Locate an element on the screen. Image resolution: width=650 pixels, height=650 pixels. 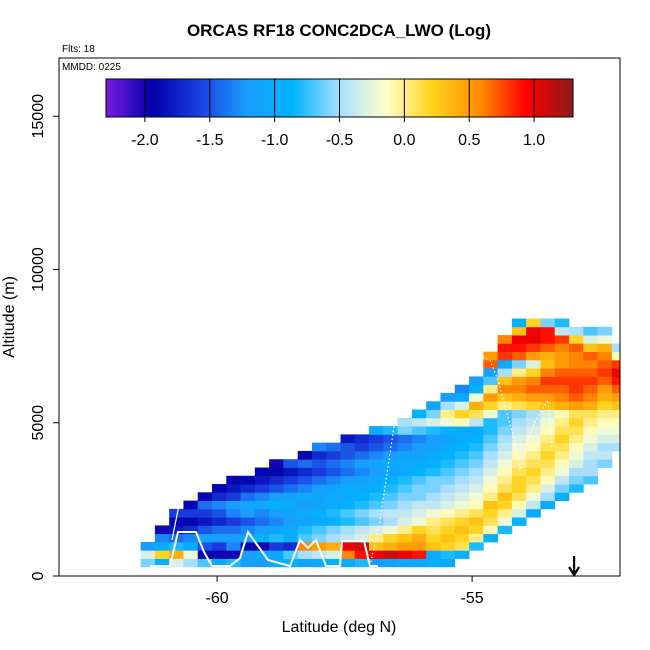
colorbar-ticks: -2.0 -1.5 -1.0 -0.5 0.0 0.5 1.0 is located at coordinates (338, 114).